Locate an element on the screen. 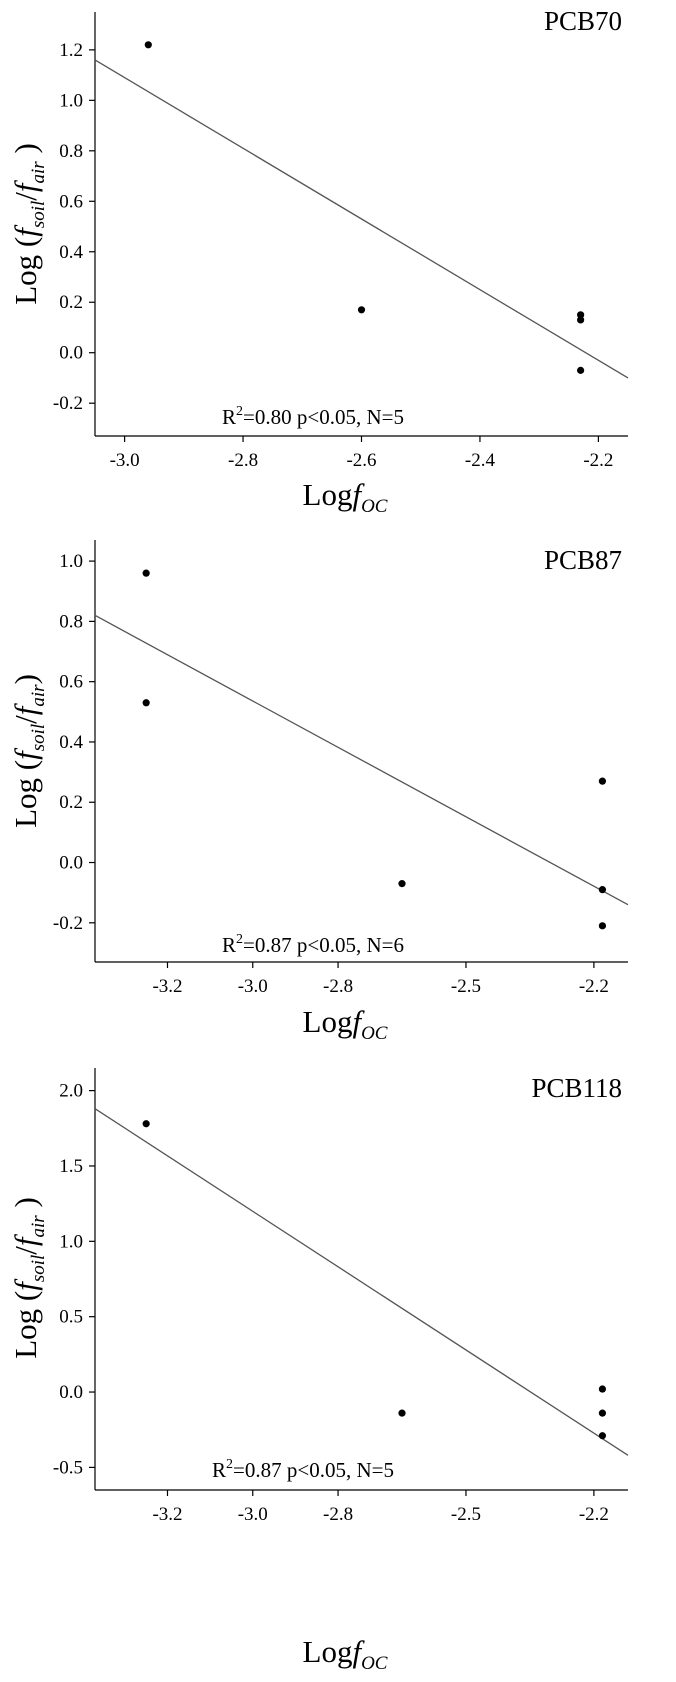 The width and height of the screenshot is (676, 1682). y-tick-label: 2.0 is located at coordinates (71, 1091).